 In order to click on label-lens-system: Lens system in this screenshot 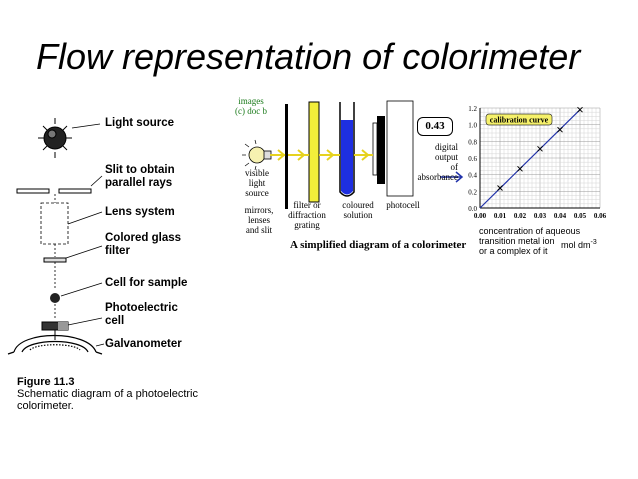, I will do `click(140, 212)`.